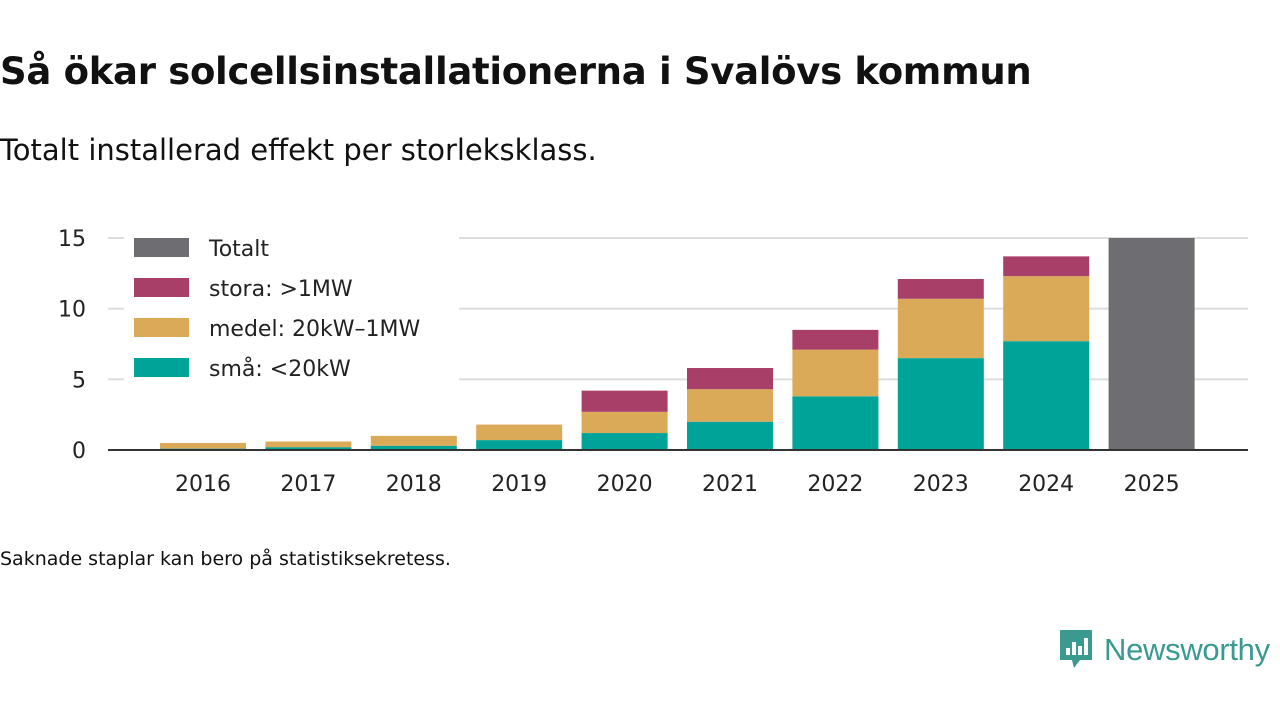  I want to click on y-tick-label: 0, so click(79, 451).